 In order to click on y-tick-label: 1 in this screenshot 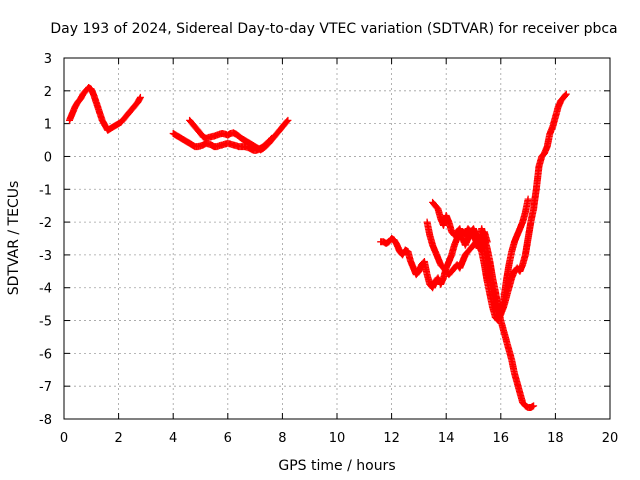, I will do `click(48, 125)`.